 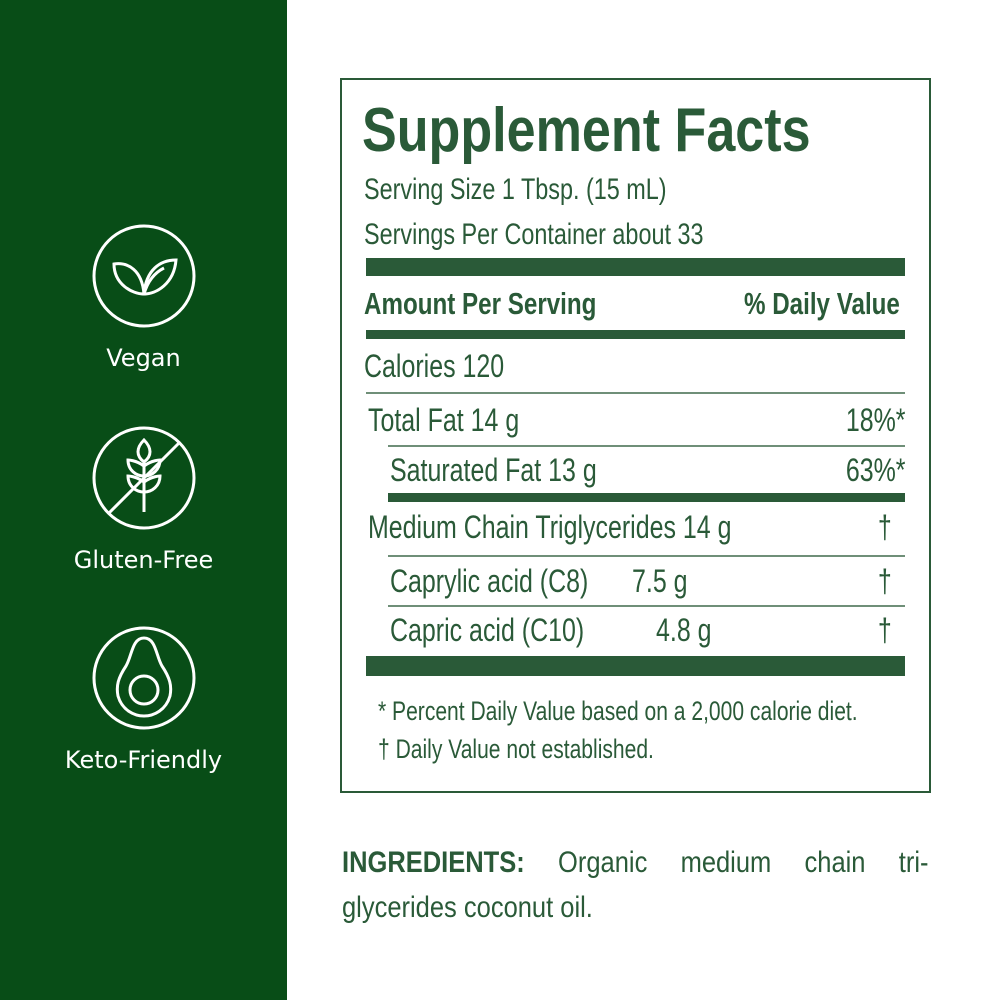 What do you see at coordinates (143, 478) in the screenshot?
I see `no-wheat-icon` at bounding box center [143, 478].